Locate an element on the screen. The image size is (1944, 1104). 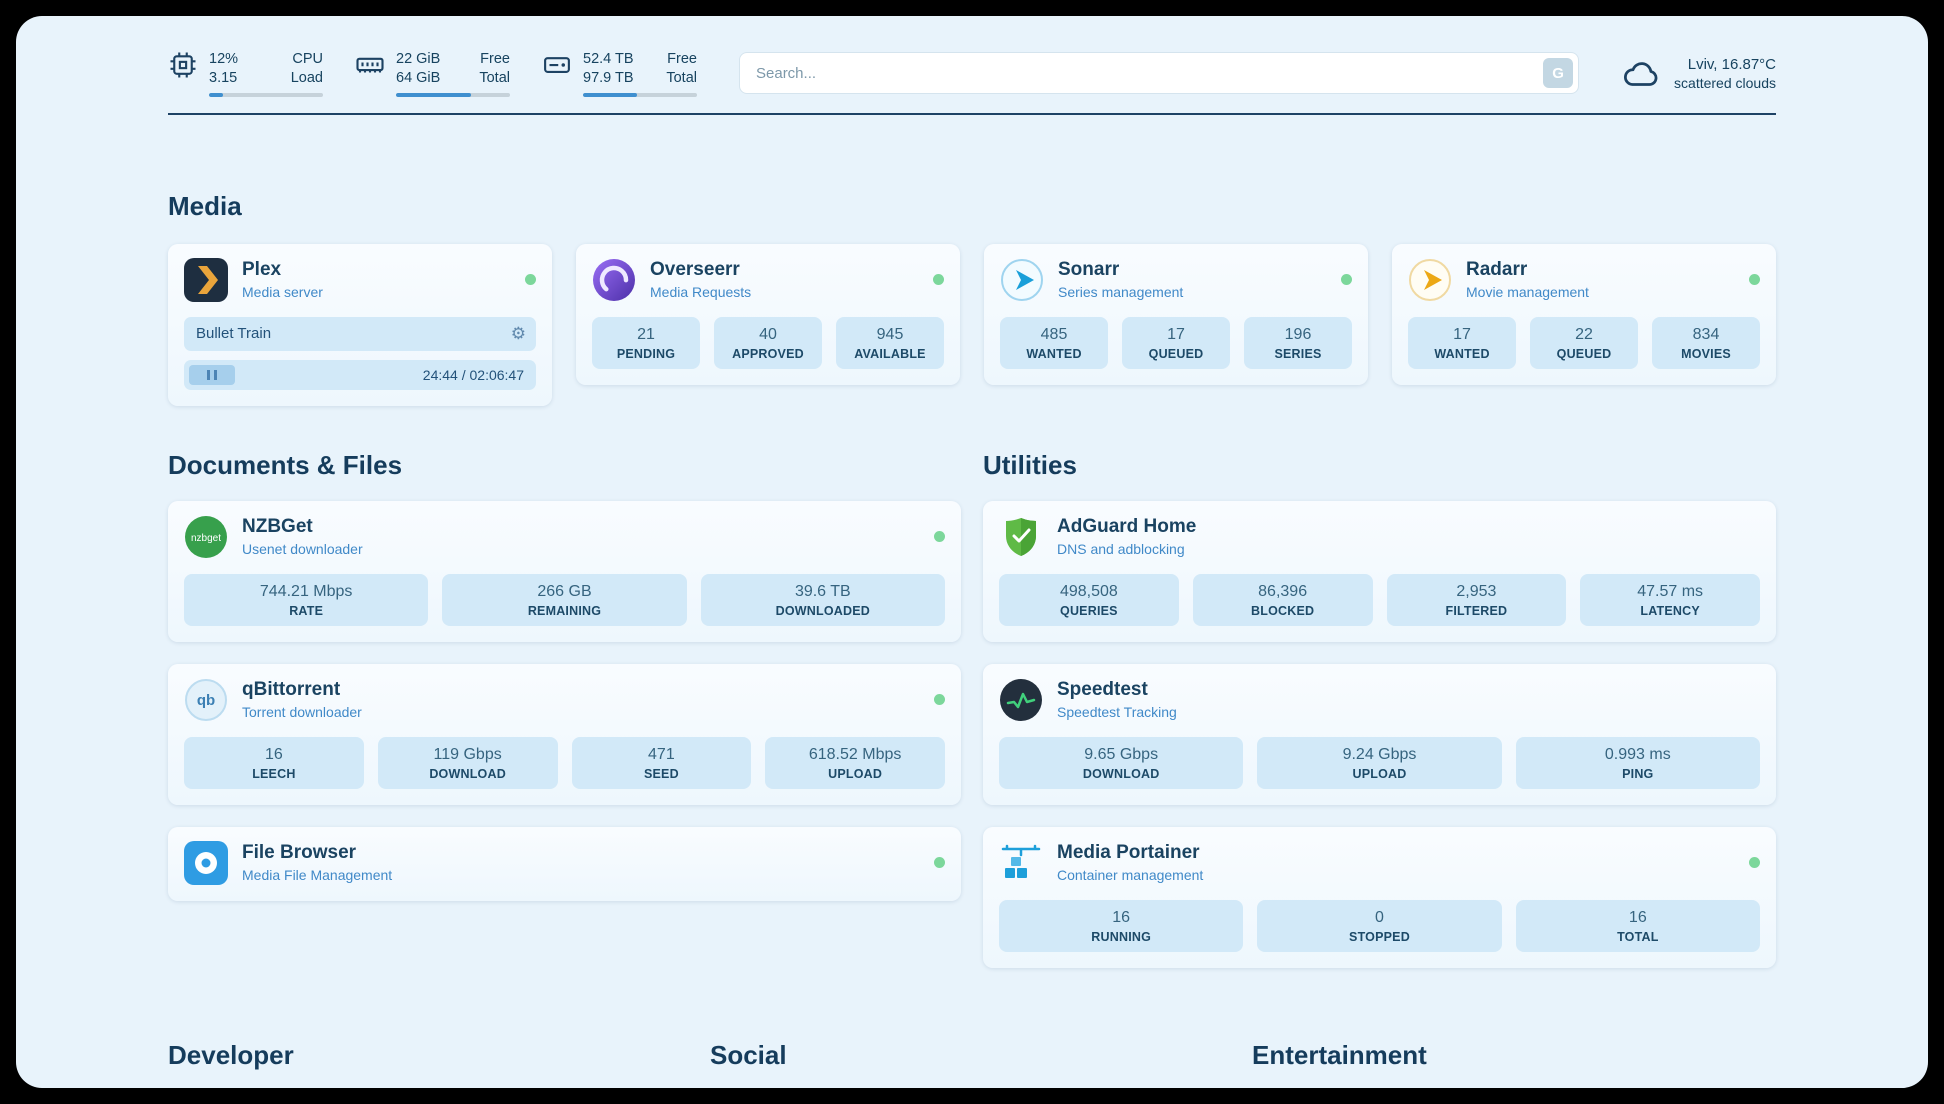
cpu-widget: 12% CPU 3.15 Load is located at coordinates (245, 73).